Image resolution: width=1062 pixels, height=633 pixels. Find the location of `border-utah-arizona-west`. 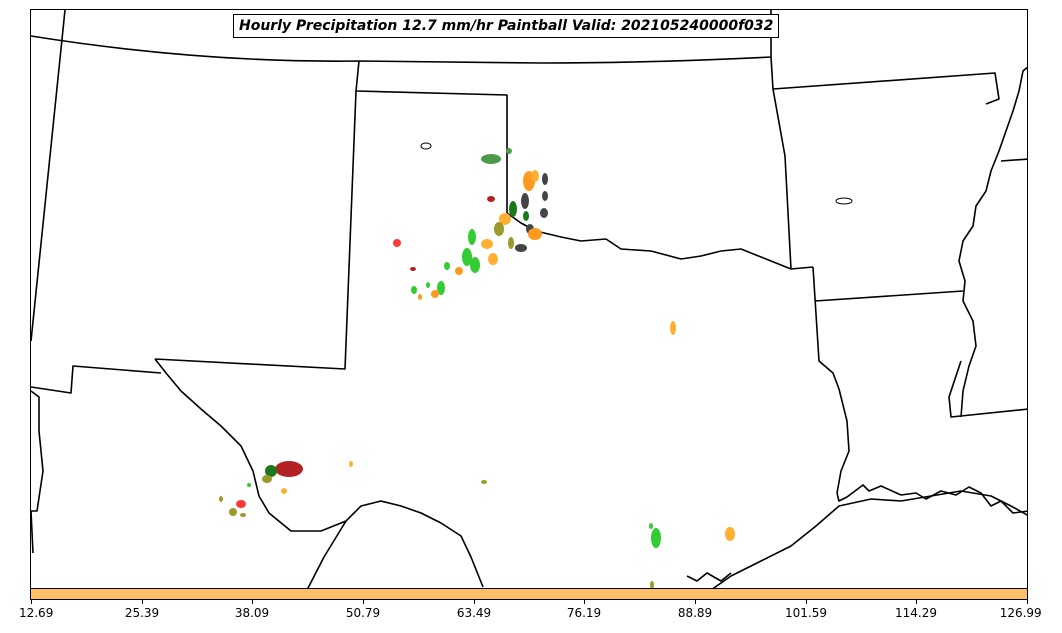

border-utah-arizona-west is located at coordinates (48, 176).